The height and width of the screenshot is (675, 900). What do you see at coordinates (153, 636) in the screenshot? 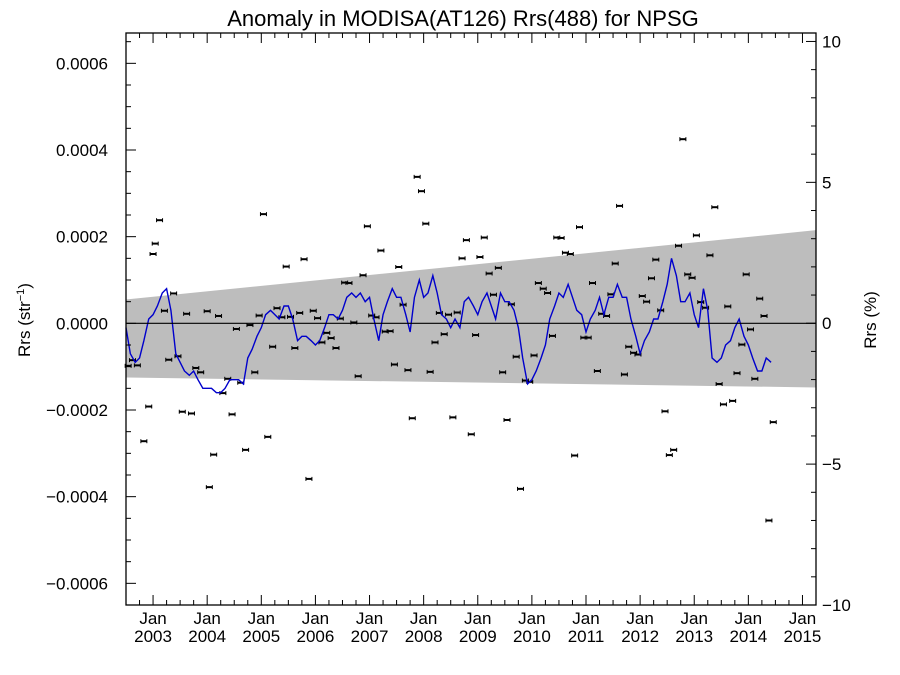
I see `x-tick-year: 2003` at bounding box center [153, 636].